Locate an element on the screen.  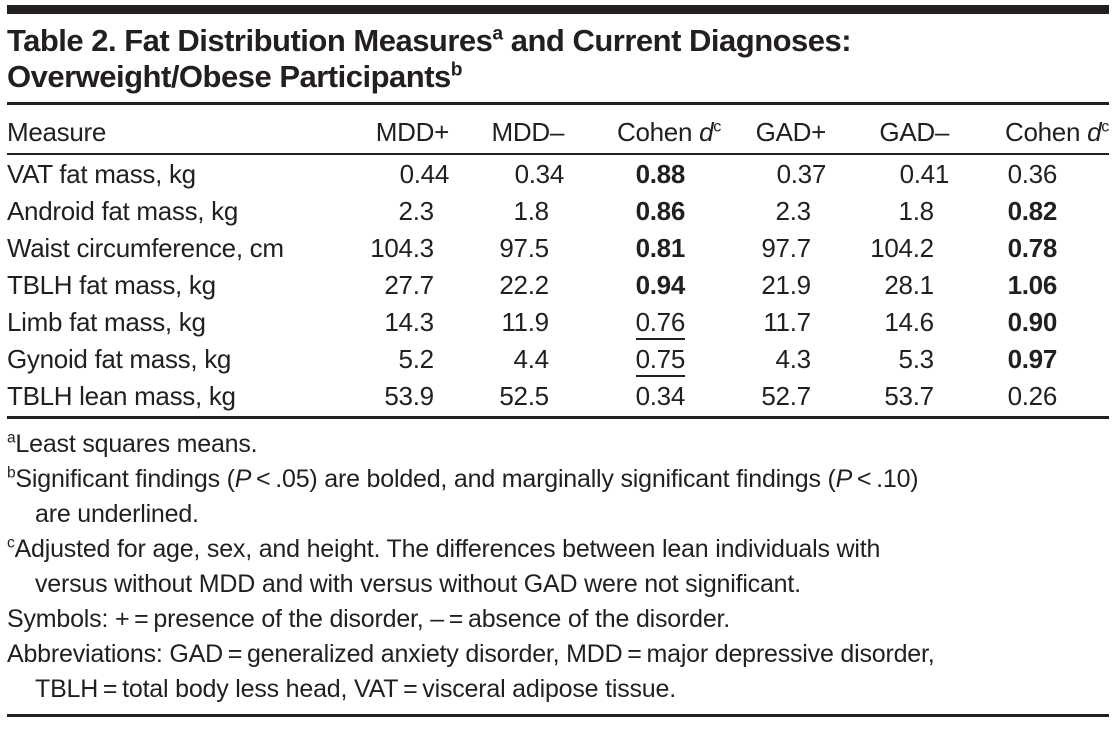
value: 104.2 is located at coordinates (902, 248).